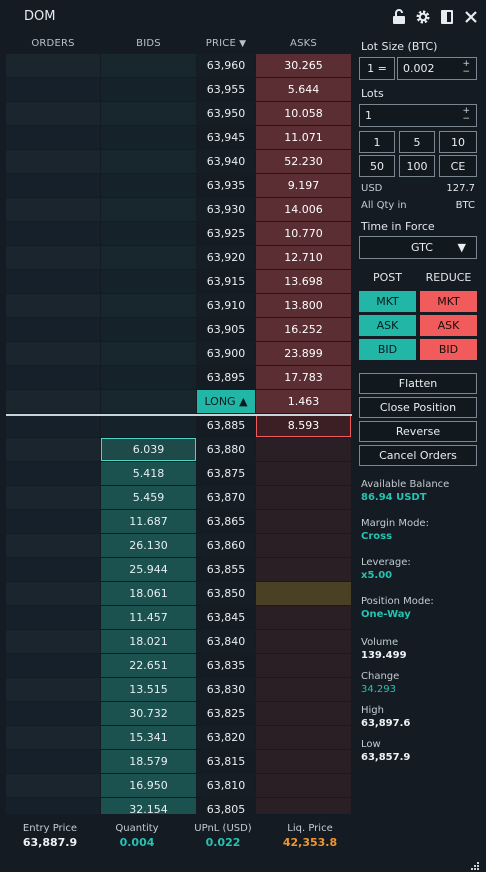 This screenshot has height=872, width=486. I want to click on lot-size-input: 0.002 + −, so click(437, 68).